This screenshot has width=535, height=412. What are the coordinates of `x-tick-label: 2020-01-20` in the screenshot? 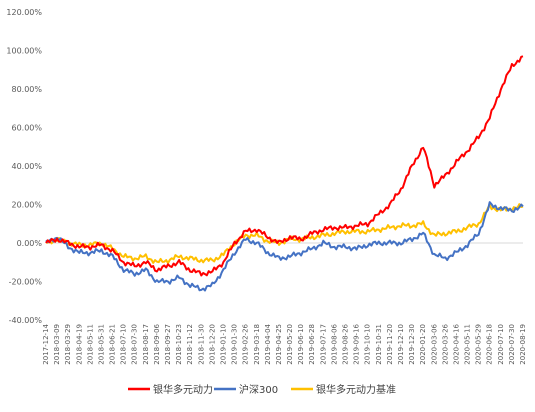 It's located at (423, 344).